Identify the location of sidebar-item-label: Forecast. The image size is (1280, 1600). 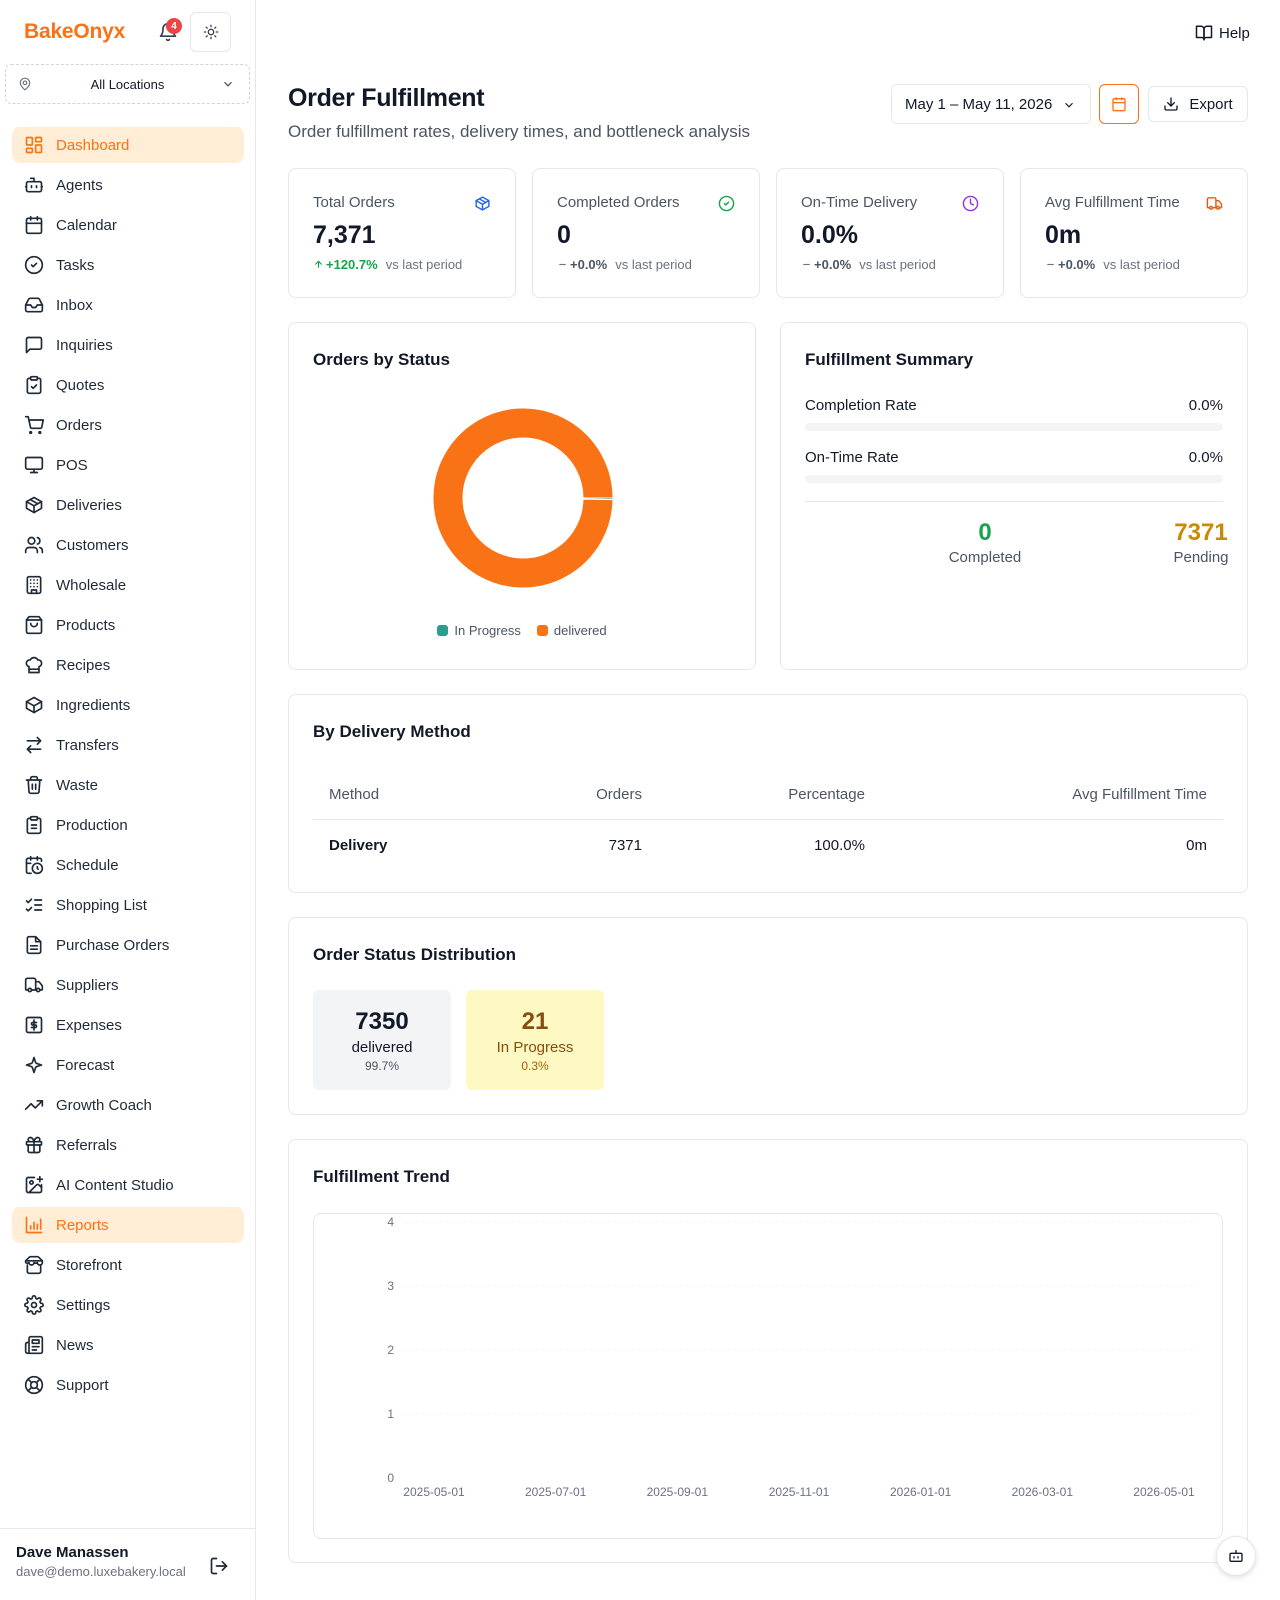
(85, 1065).